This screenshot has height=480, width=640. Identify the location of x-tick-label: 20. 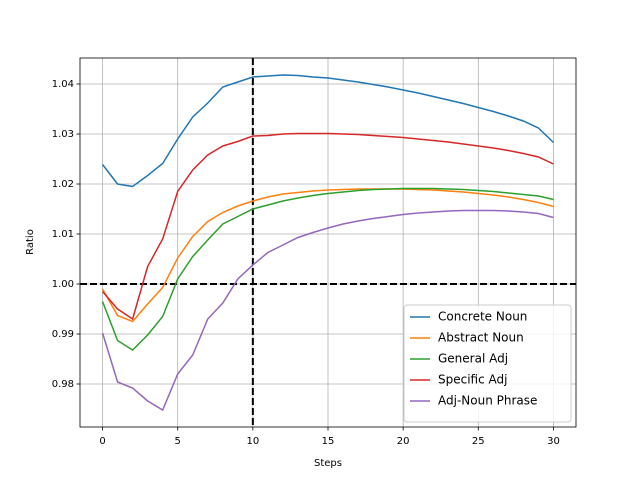
(403, 441).